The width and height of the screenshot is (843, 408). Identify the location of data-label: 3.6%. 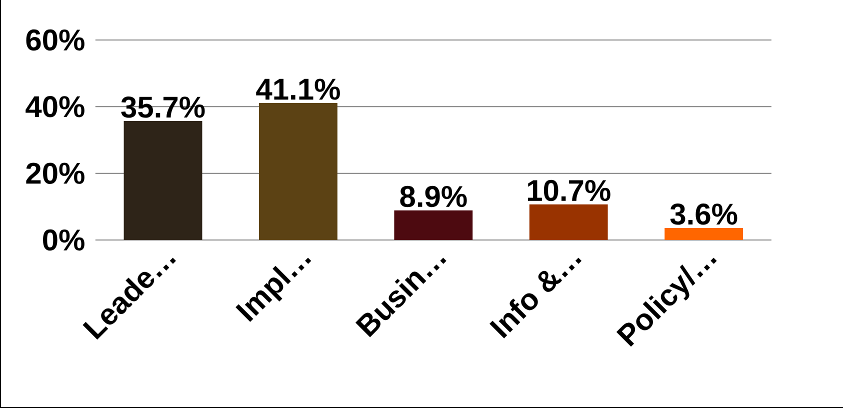
(704, 214).